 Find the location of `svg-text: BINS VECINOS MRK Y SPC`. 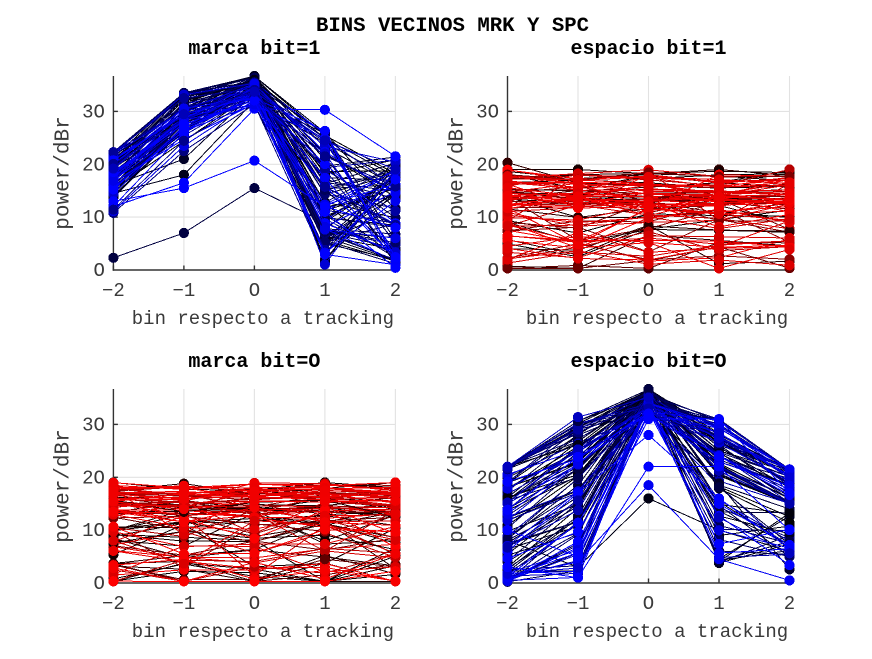

svg-text: BINS VECINOS MRK Y SPC is located at coordinates (452, 26).